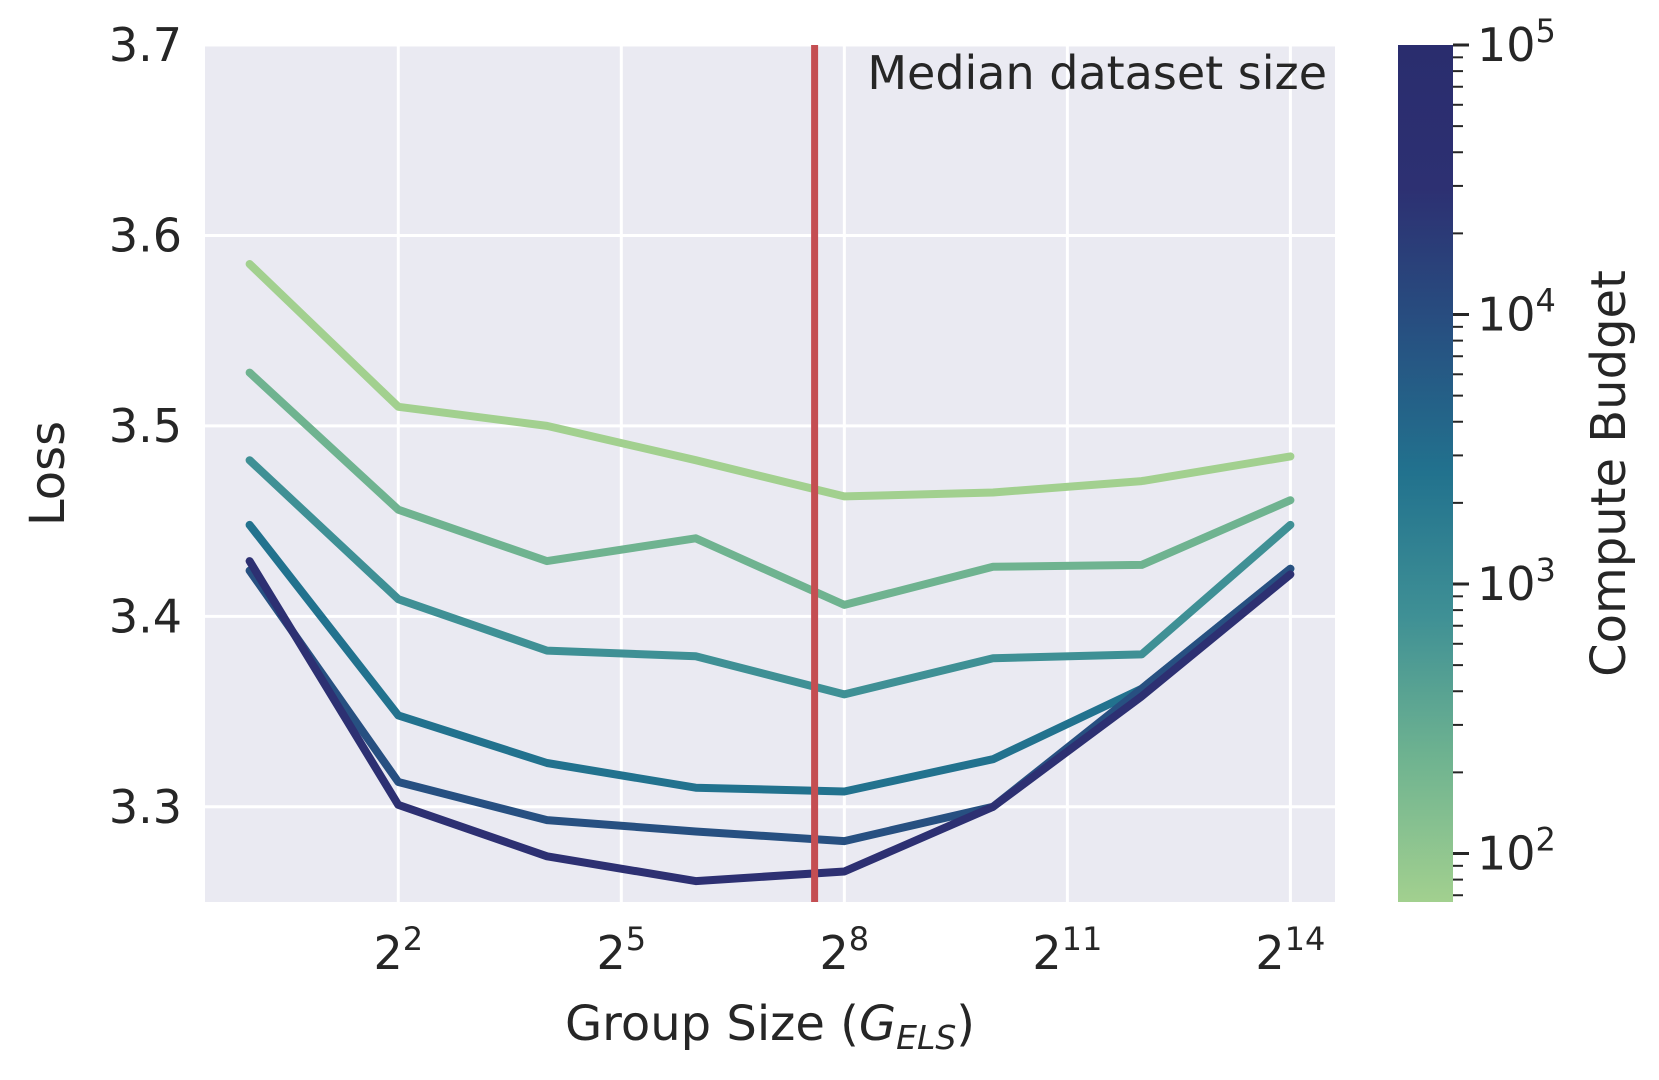 The width and height of the screenshot is (1659, 1080). Describe the element at coordinates (712, 1024) in the screenshot. I see `x-axis-label-text: Group Size (` at that location.